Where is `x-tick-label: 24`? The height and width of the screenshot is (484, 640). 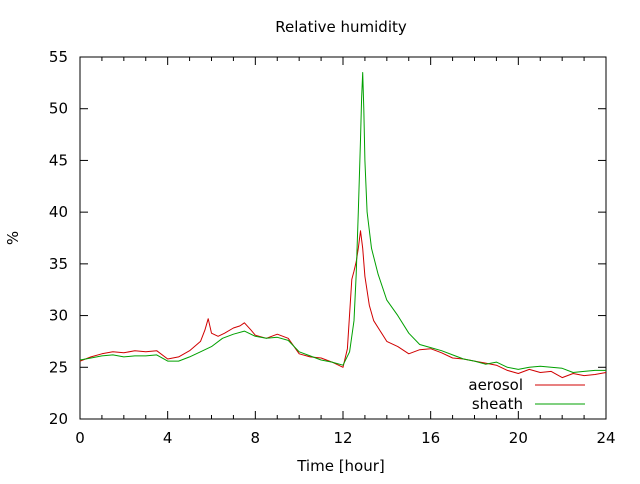
x-tick-label: 24 is located at coordinates (605, 438).